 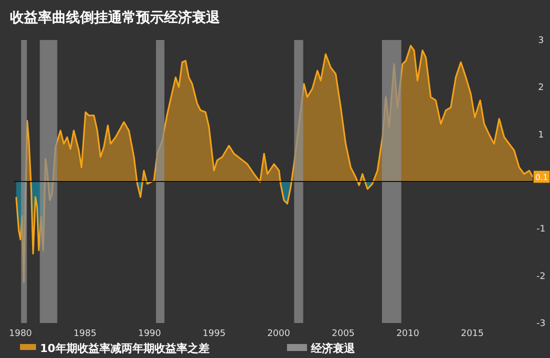 I want to click on x-tick-label: 1990, so click(x=150, y=334).